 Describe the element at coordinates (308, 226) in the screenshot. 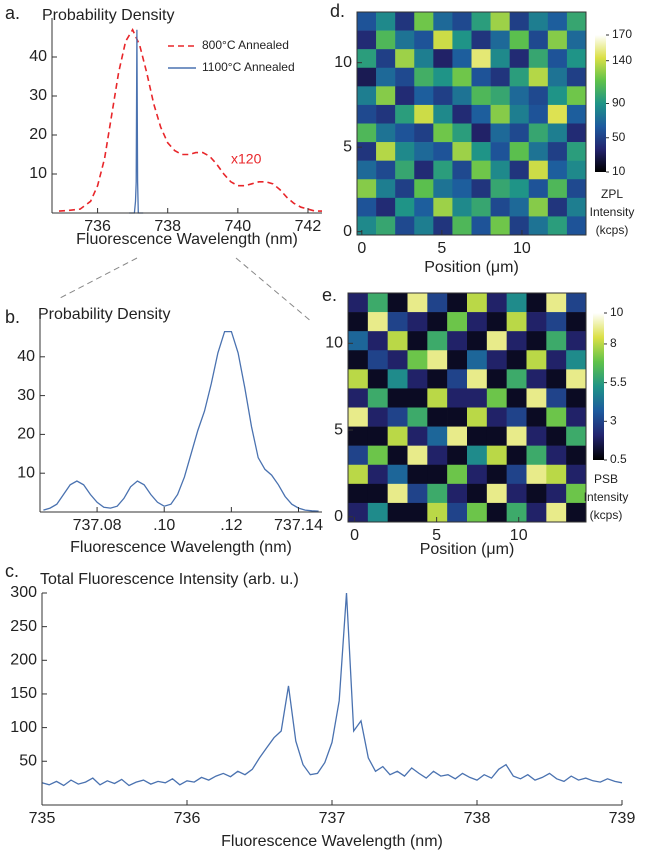

I see `x-tick-label: 742` at that location.